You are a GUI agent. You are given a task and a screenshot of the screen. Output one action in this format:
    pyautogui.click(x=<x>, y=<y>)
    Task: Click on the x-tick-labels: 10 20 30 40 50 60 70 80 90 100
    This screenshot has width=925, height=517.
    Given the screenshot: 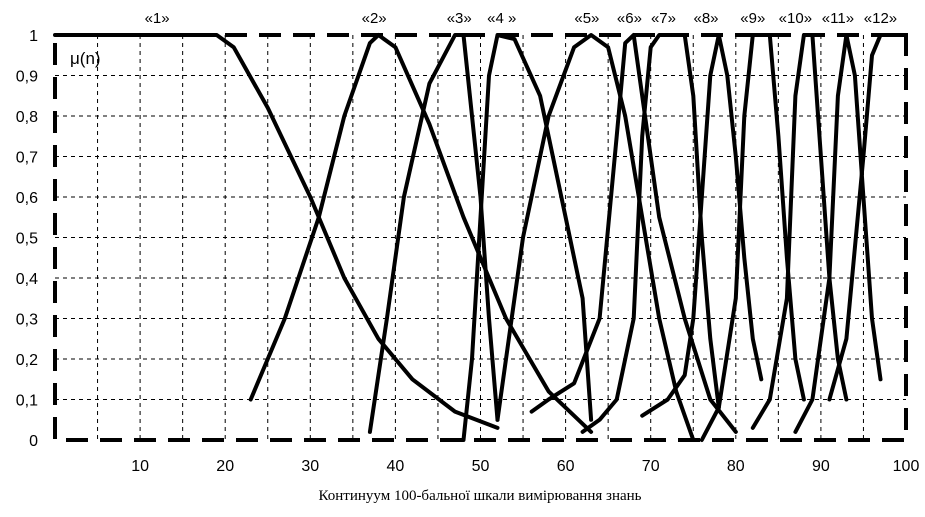 What is the action you would take?
    pyautogui.click(x=525, y=466)
    